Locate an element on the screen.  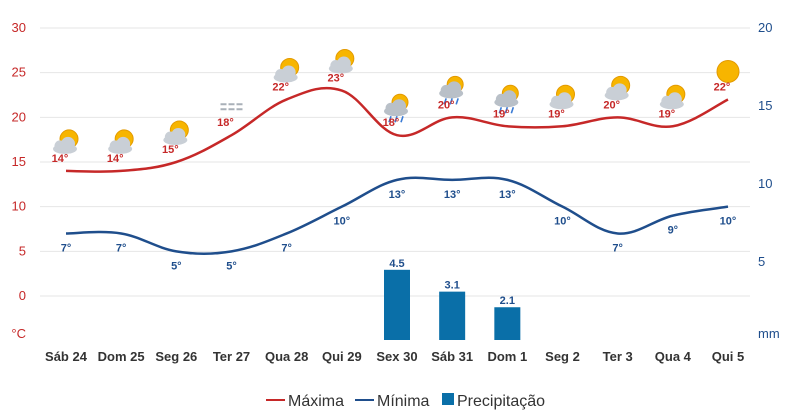
legend-precip: Precipitação is located at coordinates (501, 401).